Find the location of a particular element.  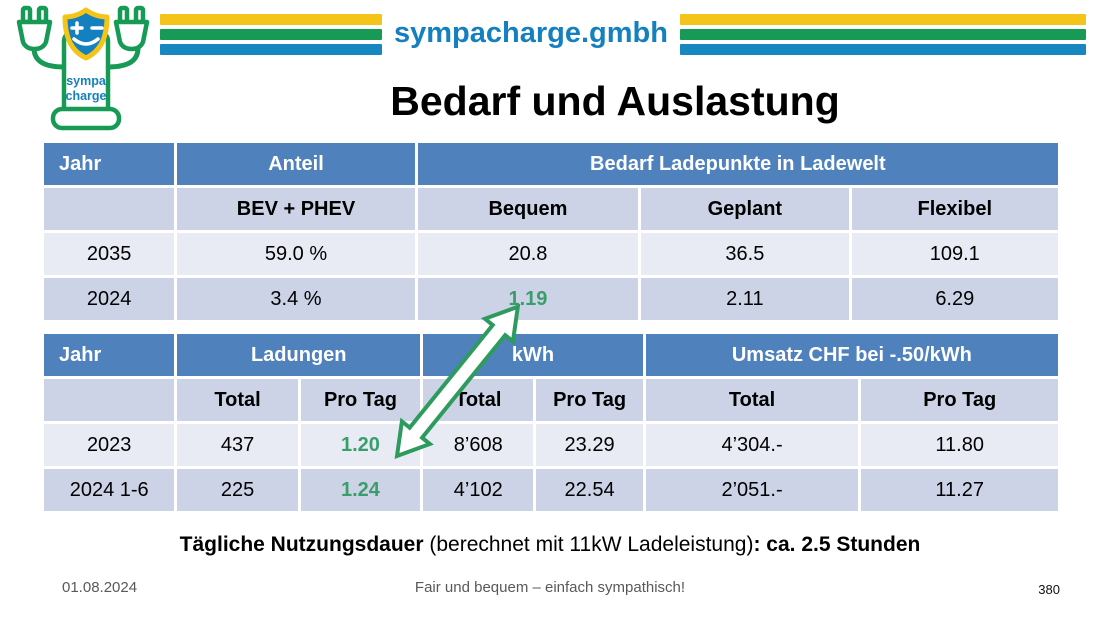

usage-col-ladungen: Ladungen is located at coordinates (299, 355).